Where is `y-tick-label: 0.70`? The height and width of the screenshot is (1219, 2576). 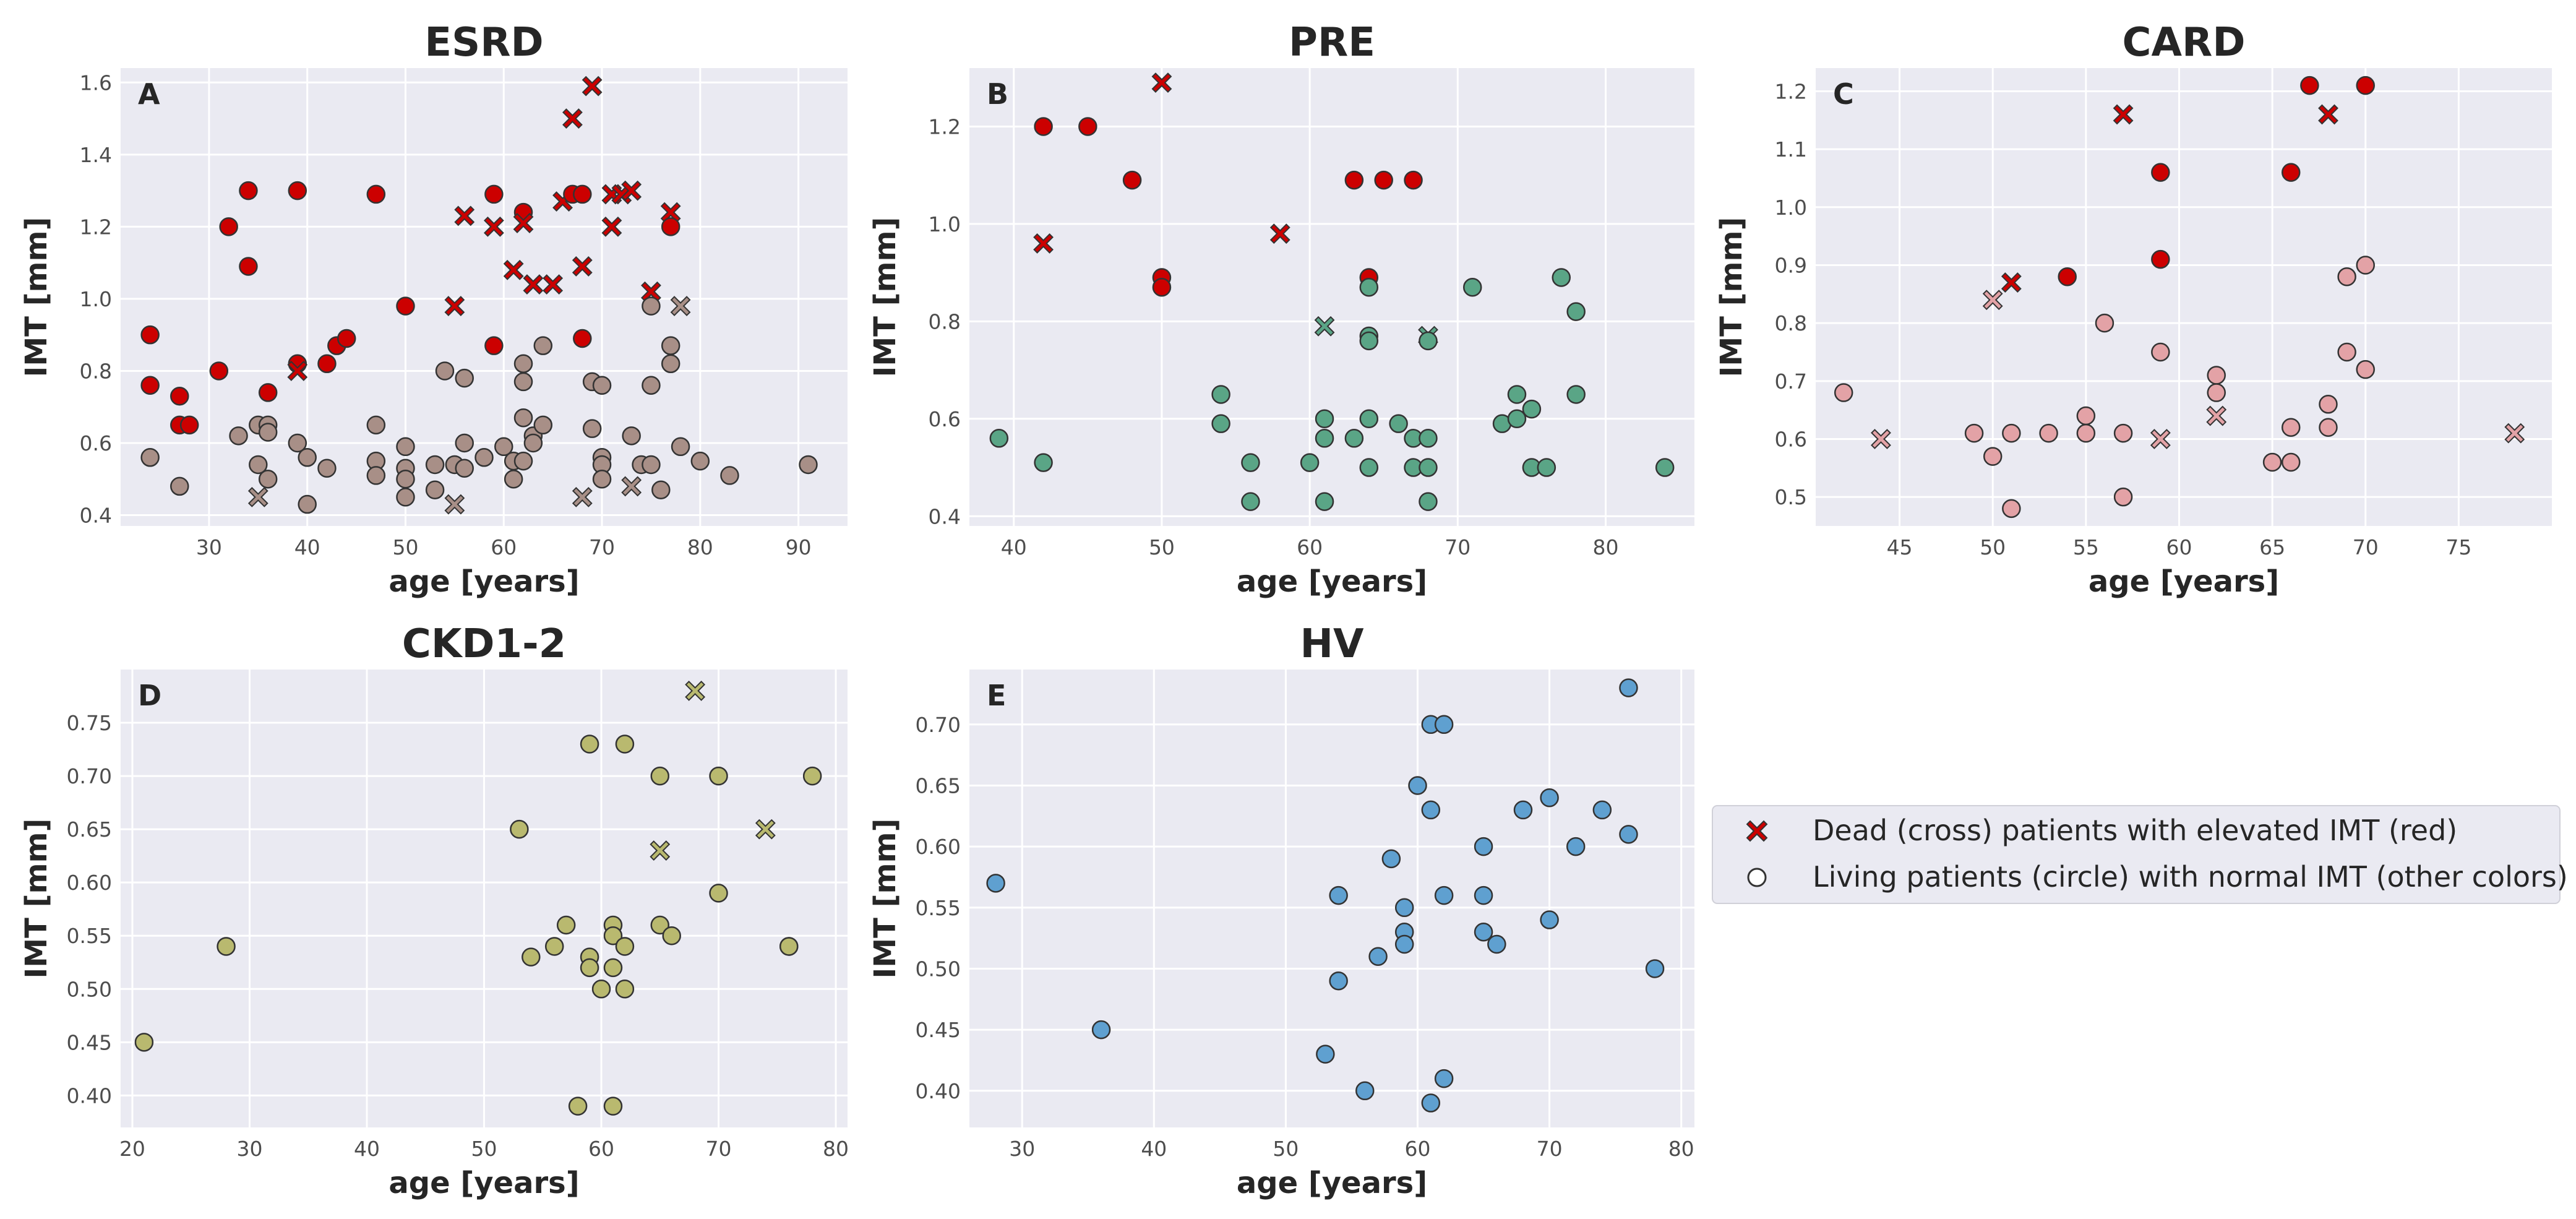
y-tick-label: 0.70 is located at coordinates (938, 725).